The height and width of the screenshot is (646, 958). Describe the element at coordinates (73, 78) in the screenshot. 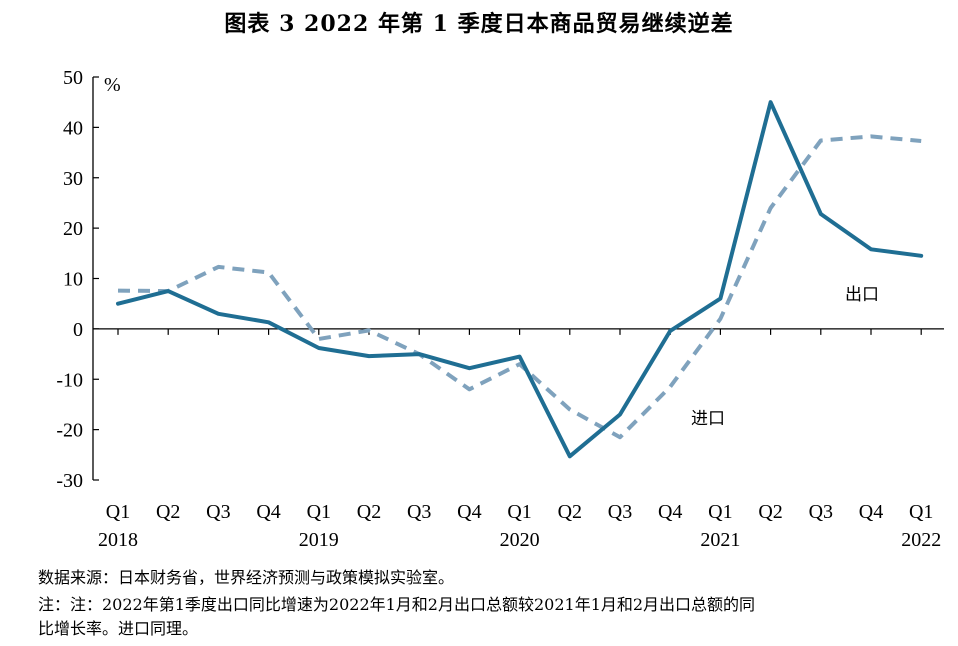

I see `y-tick-label: 50` at that location.